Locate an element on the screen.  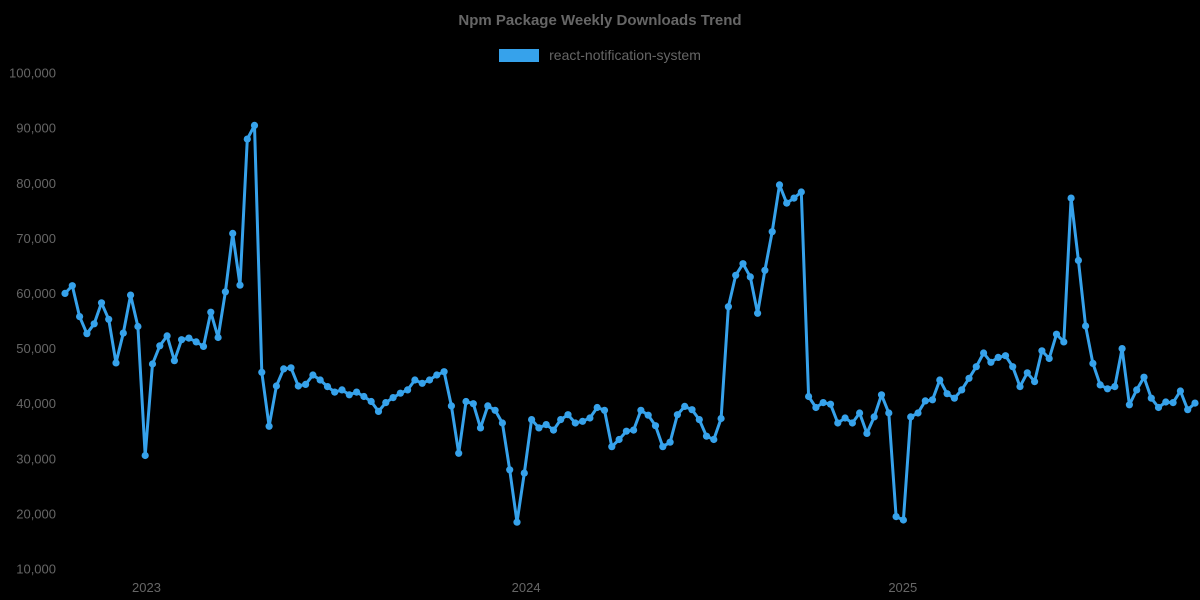
y-axis-label: 40,000 is located at coordinates (36, 403).